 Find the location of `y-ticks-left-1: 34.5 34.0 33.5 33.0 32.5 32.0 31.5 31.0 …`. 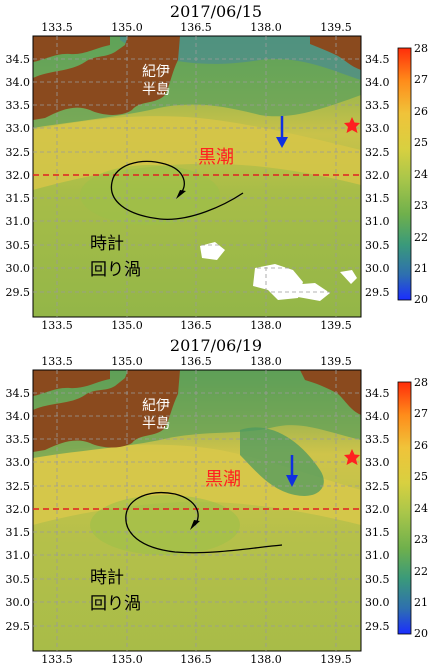

y-ticks-left-1: 34.5 34.0 33.5 33.0 32.5 32.0 31.5 31.0 … is located at coordinates (18, 176).